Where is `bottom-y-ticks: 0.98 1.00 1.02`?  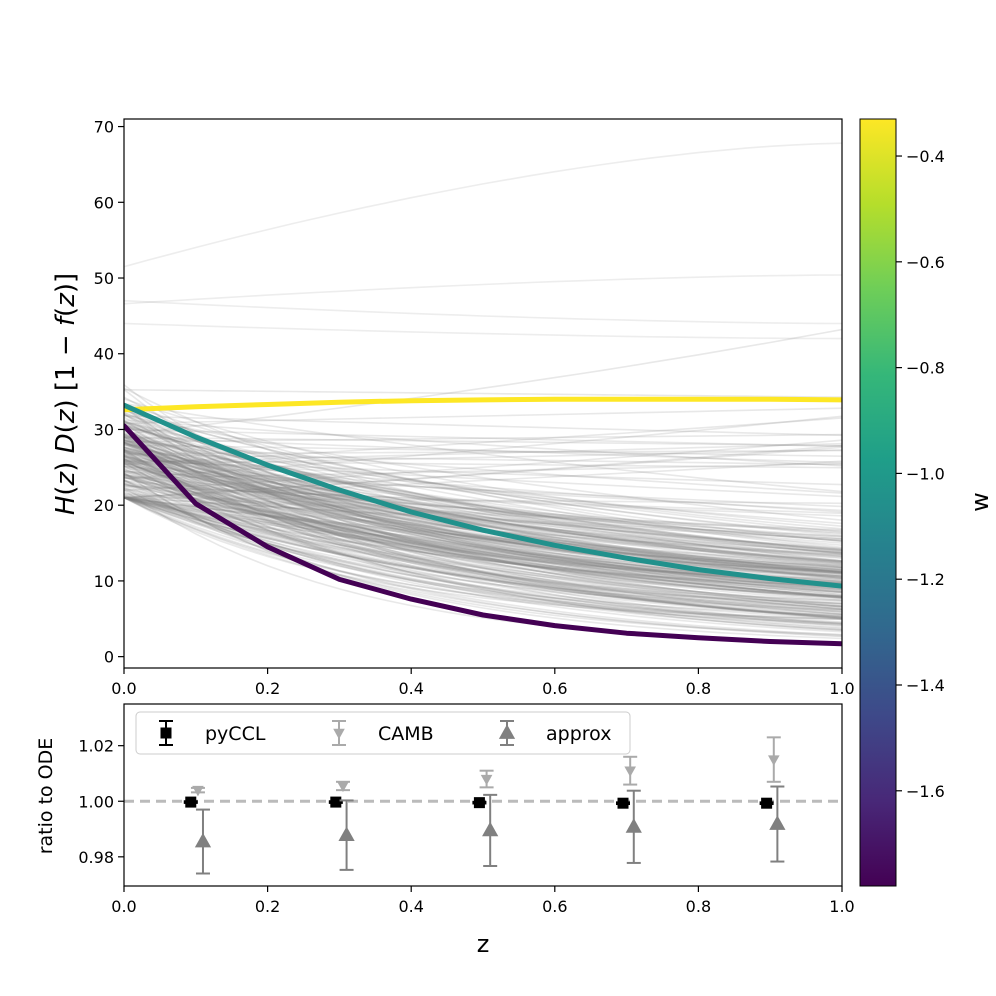
bottom-y-ticks: 0.98 1.00 1.02 is located at coordinates (101, 802).